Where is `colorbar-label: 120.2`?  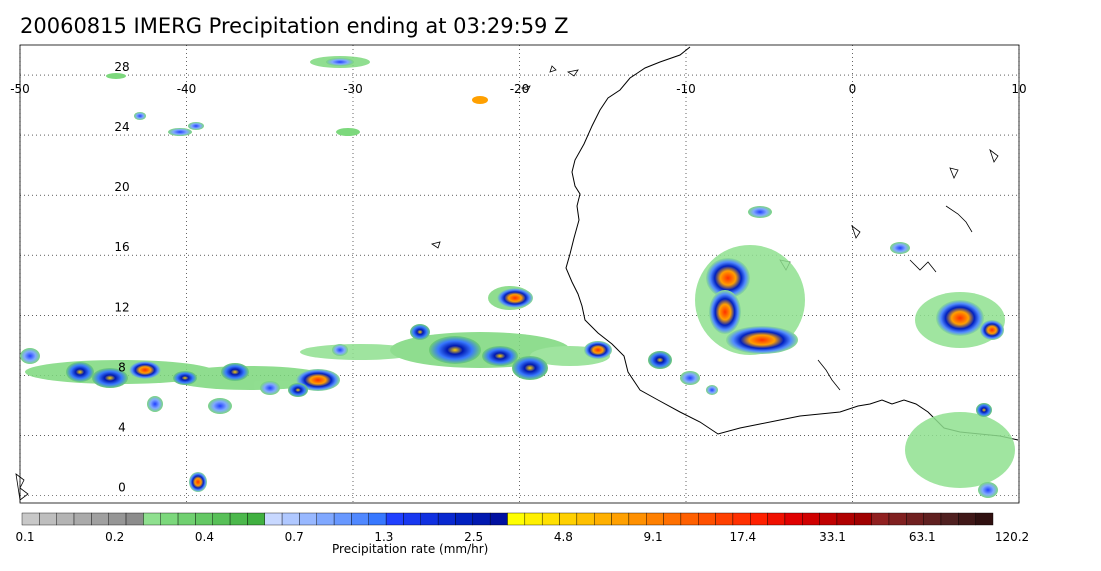 colorbar-label: 120.2 is located at coordinates (1012, 537).